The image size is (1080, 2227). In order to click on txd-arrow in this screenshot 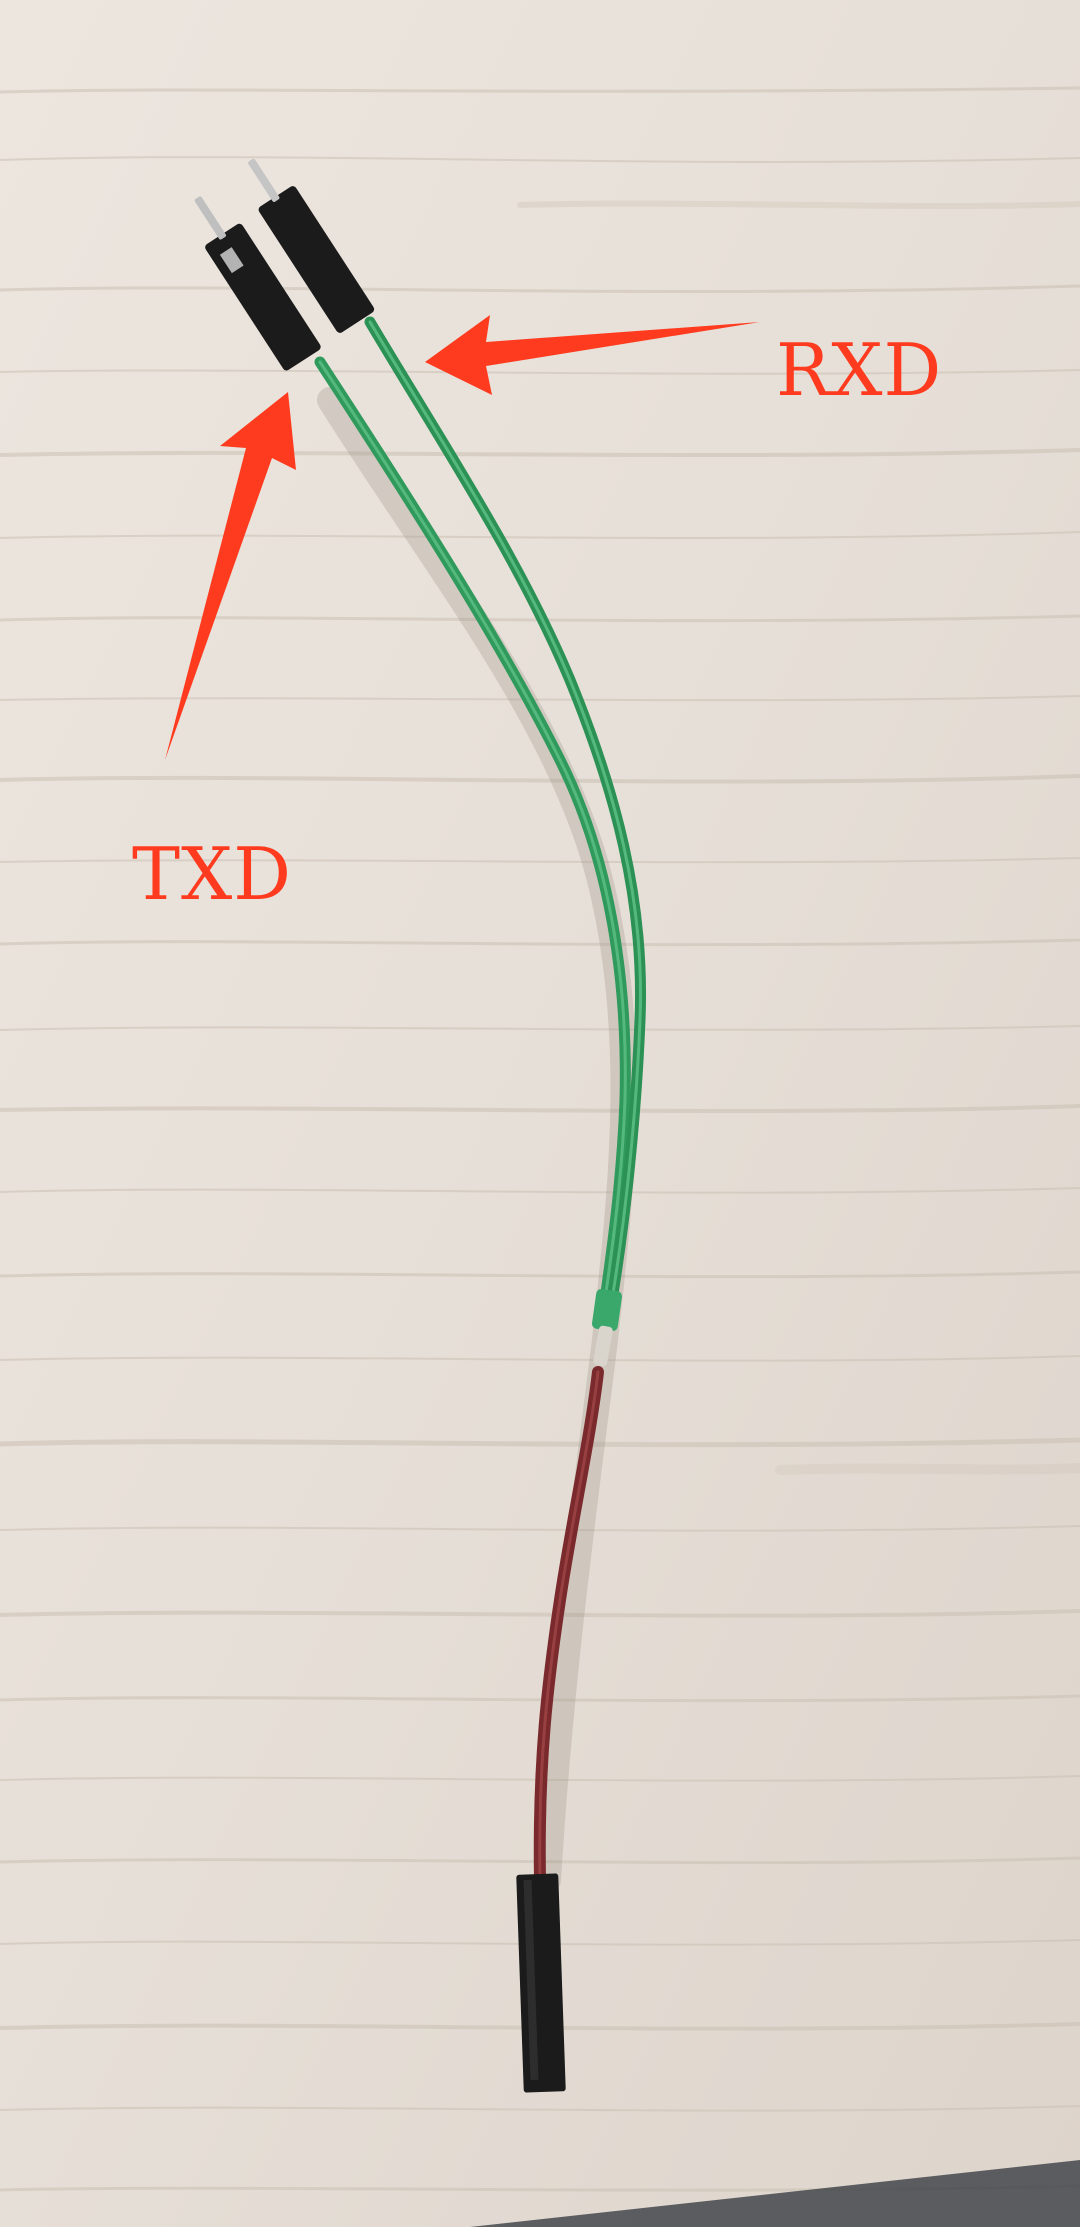, I will do `click(230, 576)`.